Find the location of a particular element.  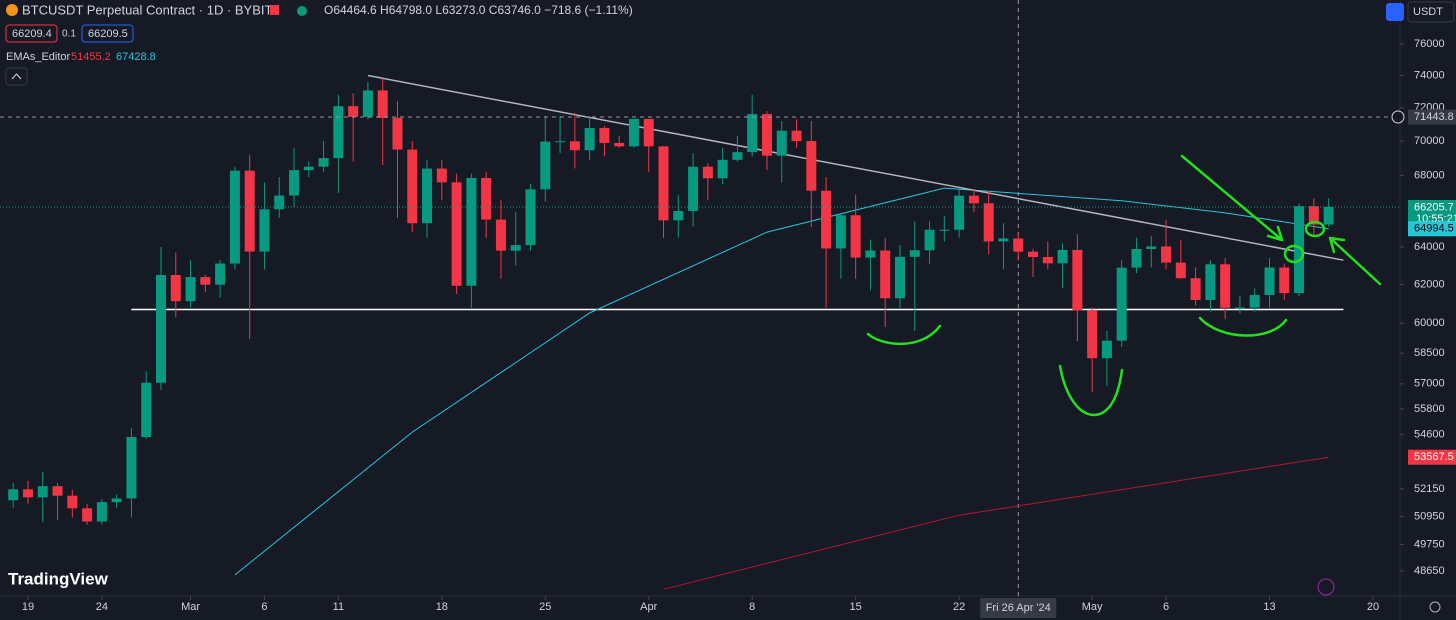

compare-button is located at coordinates (1395, 12).